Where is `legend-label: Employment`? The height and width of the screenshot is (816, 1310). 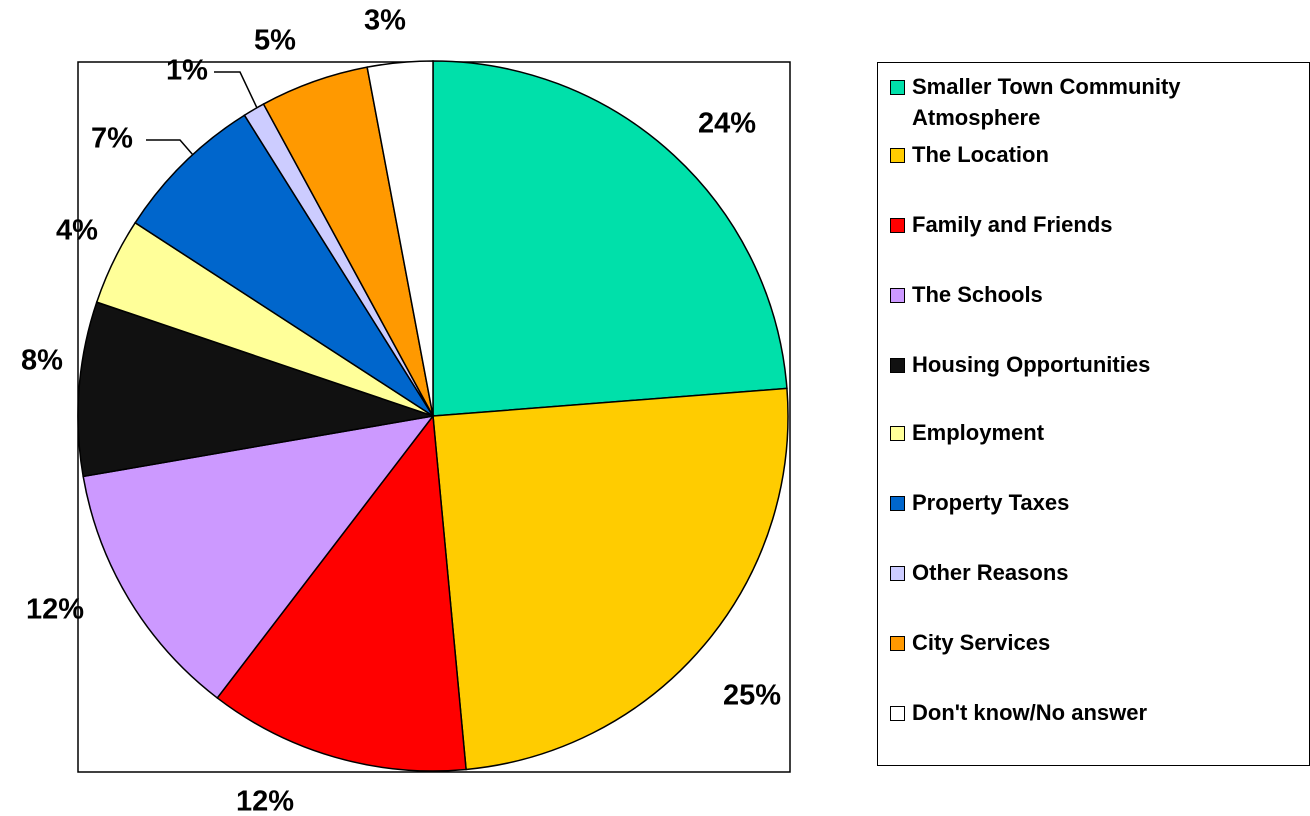
legend-label: Employment is located at coordinates (978, 432).